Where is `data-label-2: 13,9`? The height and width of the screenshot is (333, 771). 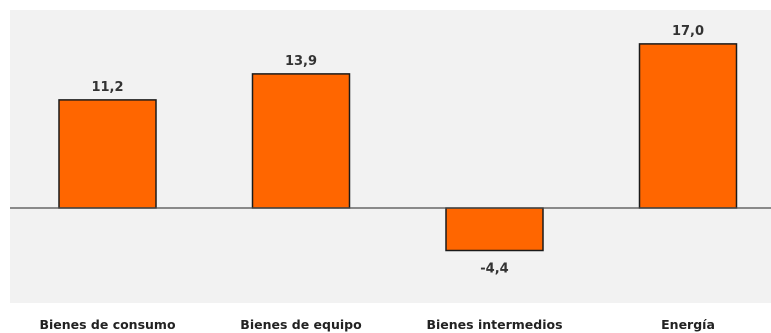 data-label-2: 13,9 is located at coordinates (301, 61).